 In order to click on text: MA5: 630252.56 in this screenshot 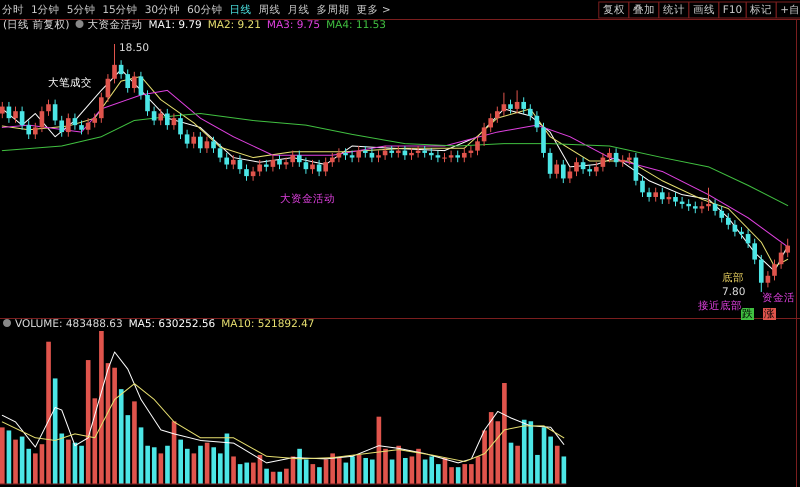, I will do `click(172, 324)`.